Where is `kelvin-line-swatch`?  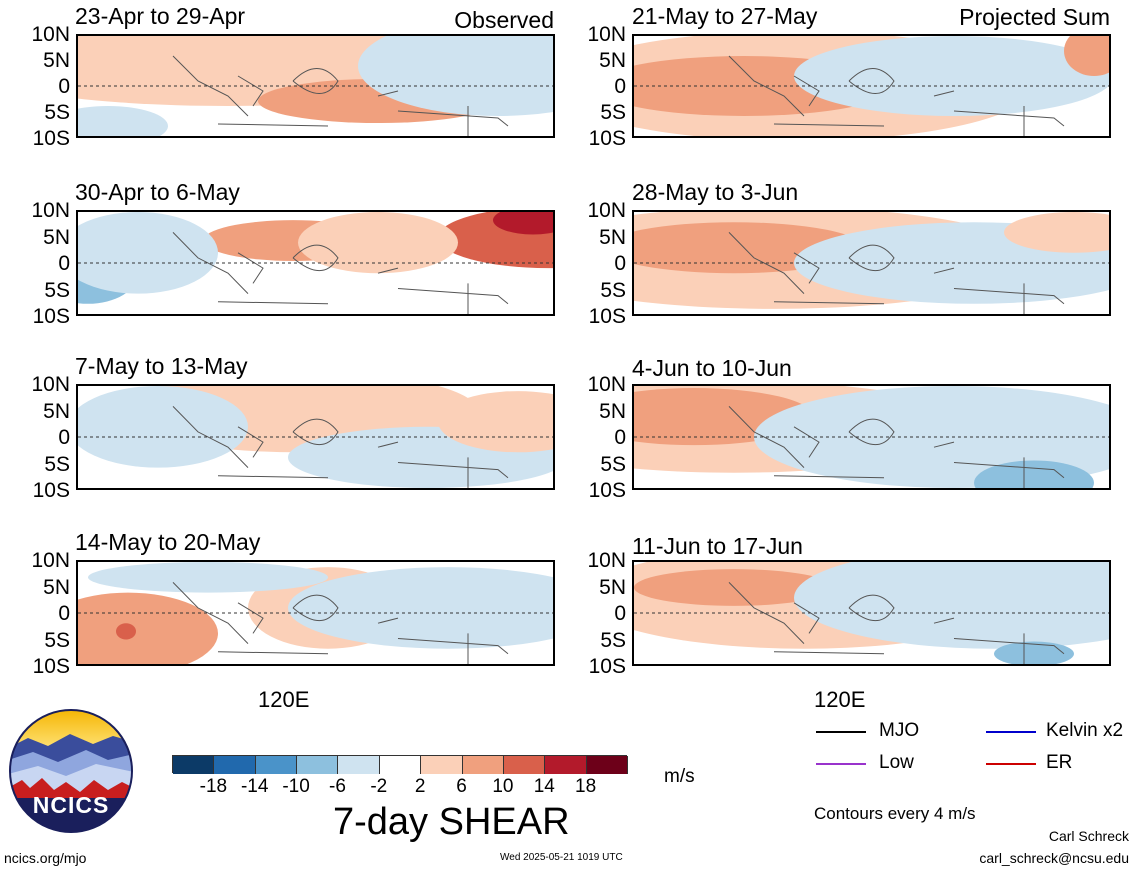
kelvin-line-swatch is located at coordinates (1011, 732).